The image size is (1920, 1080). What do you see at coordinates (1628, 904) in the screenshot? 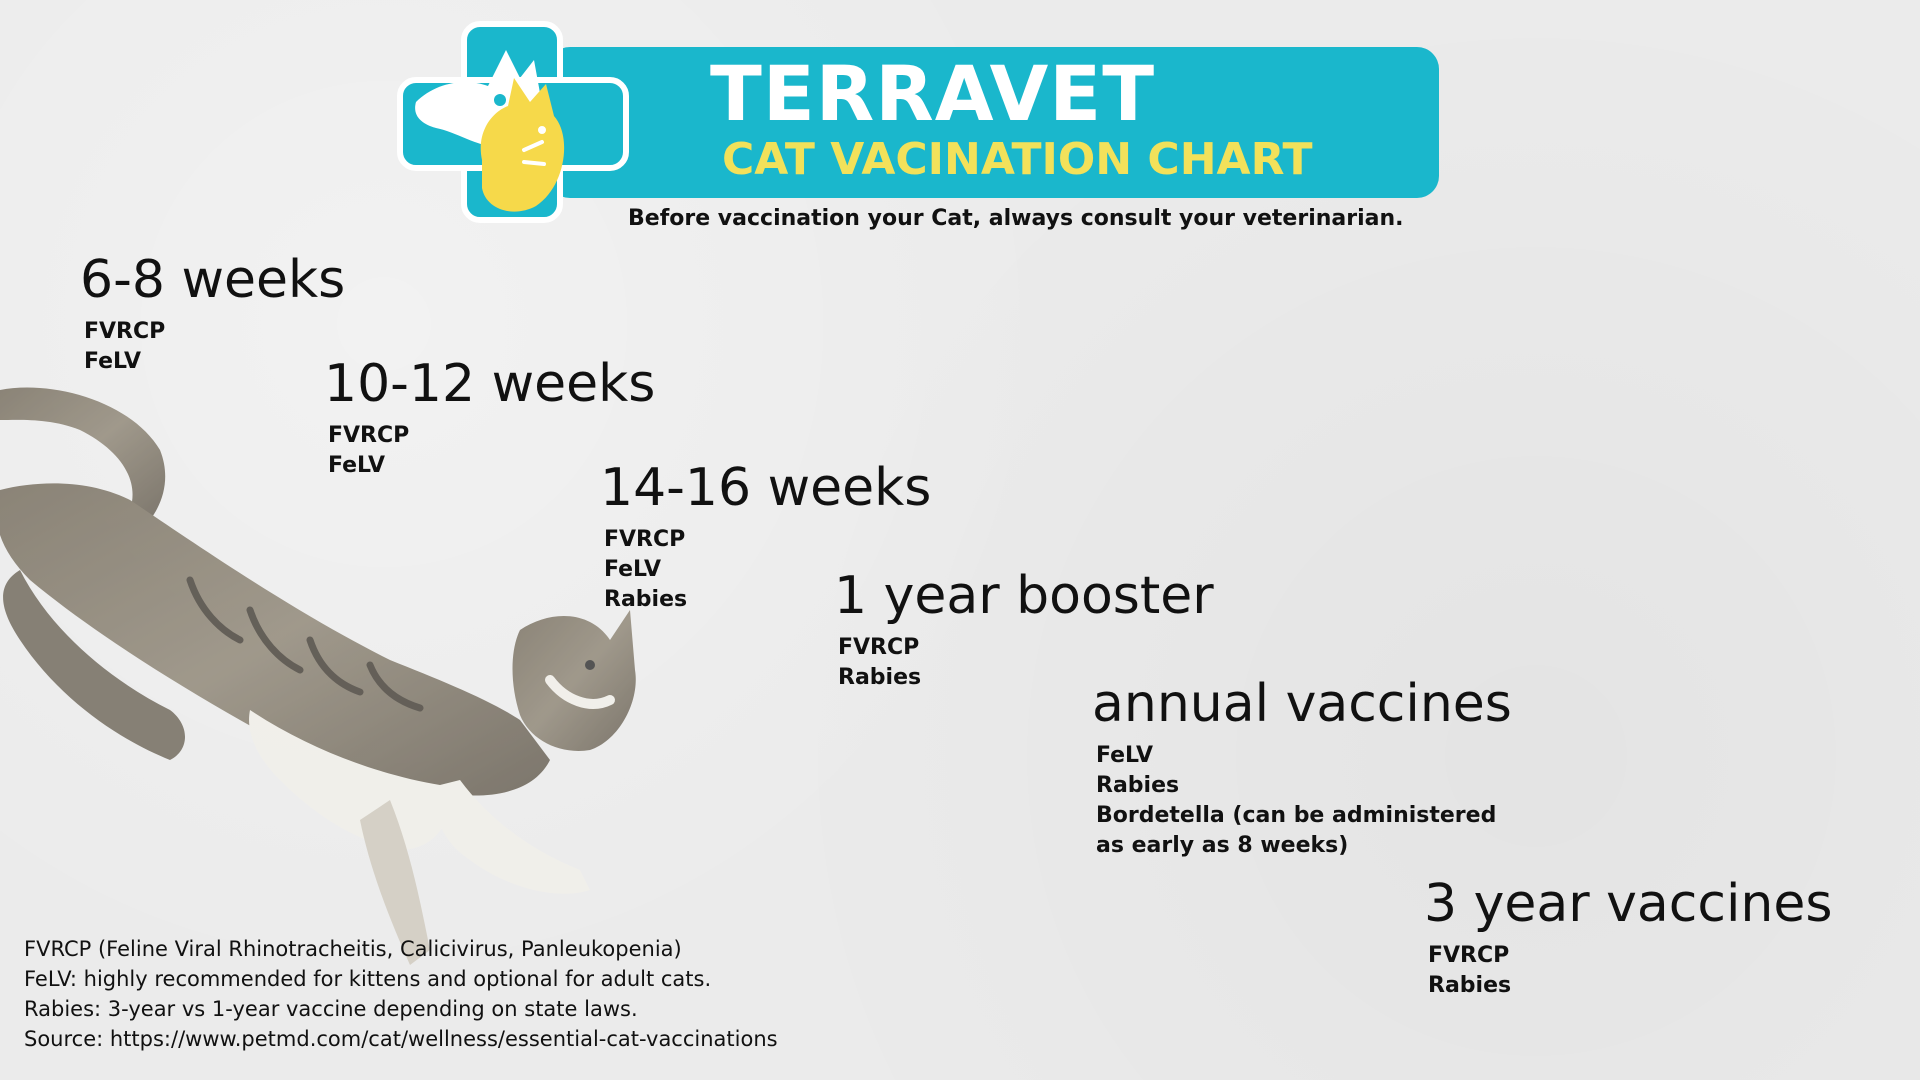
I see `stage-title: 3 year vaccines` at bounding box center [1628, 904].